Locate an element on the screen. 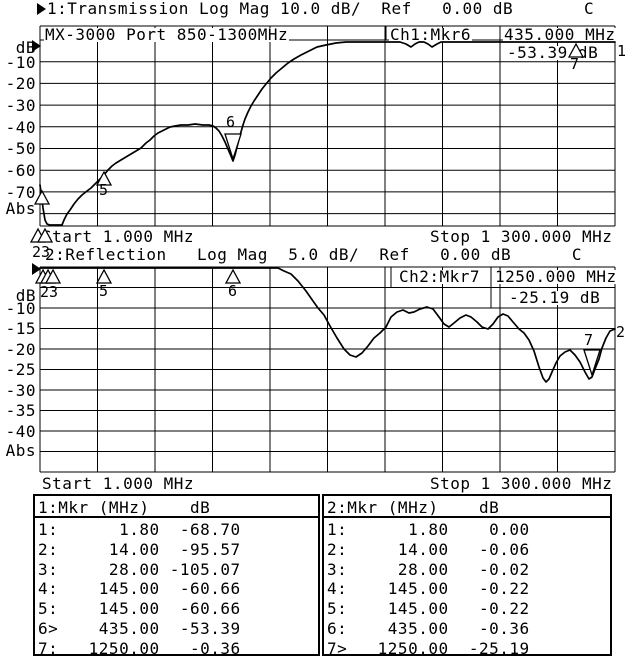 This screenshot has height=659, width=640. ch1-marker-channel: Ch1:Mkr6 is located at coordinates (431, 34).